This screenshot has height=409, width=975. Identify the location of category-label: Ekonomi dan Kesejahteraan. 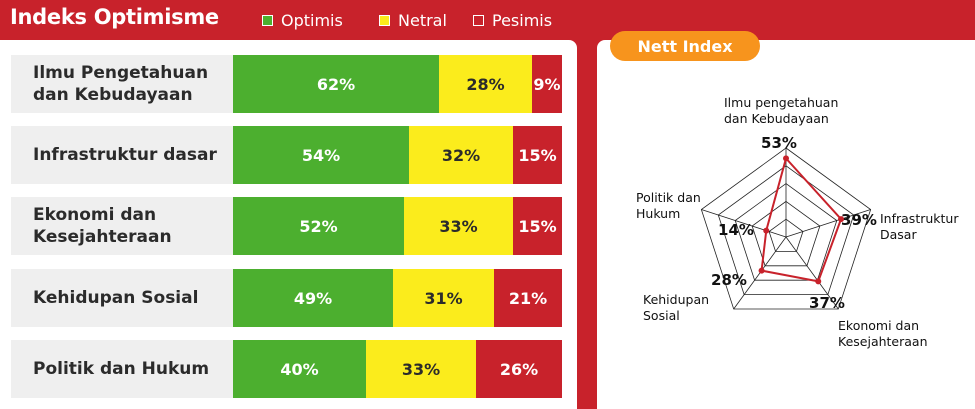
(122, 226).